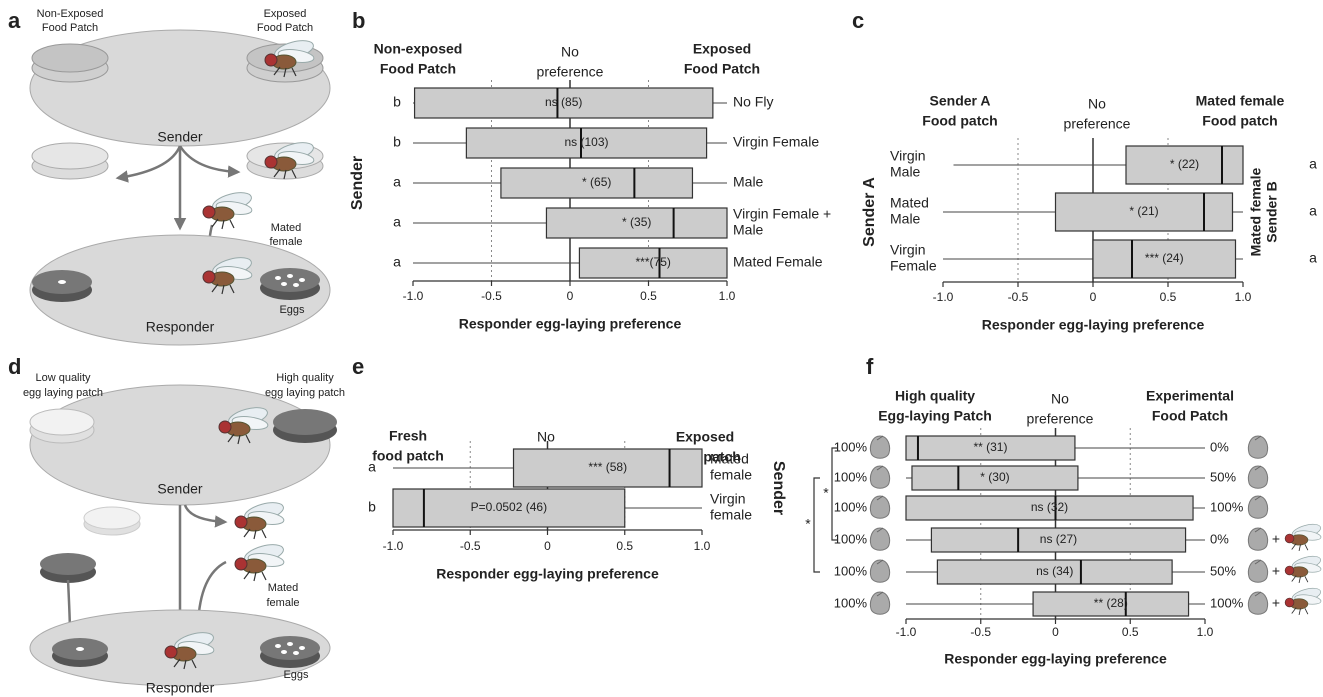  I want to click on group-letter: b, so click(372, 507).